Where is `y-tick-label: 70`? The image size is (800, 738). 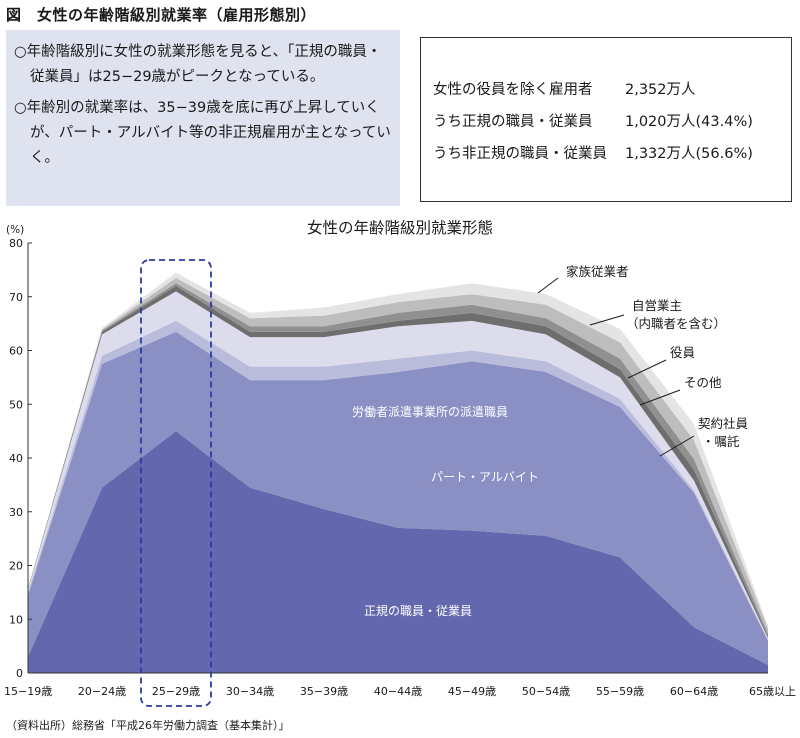
y-tick-label: 70 is located at coordinates (16, 297).